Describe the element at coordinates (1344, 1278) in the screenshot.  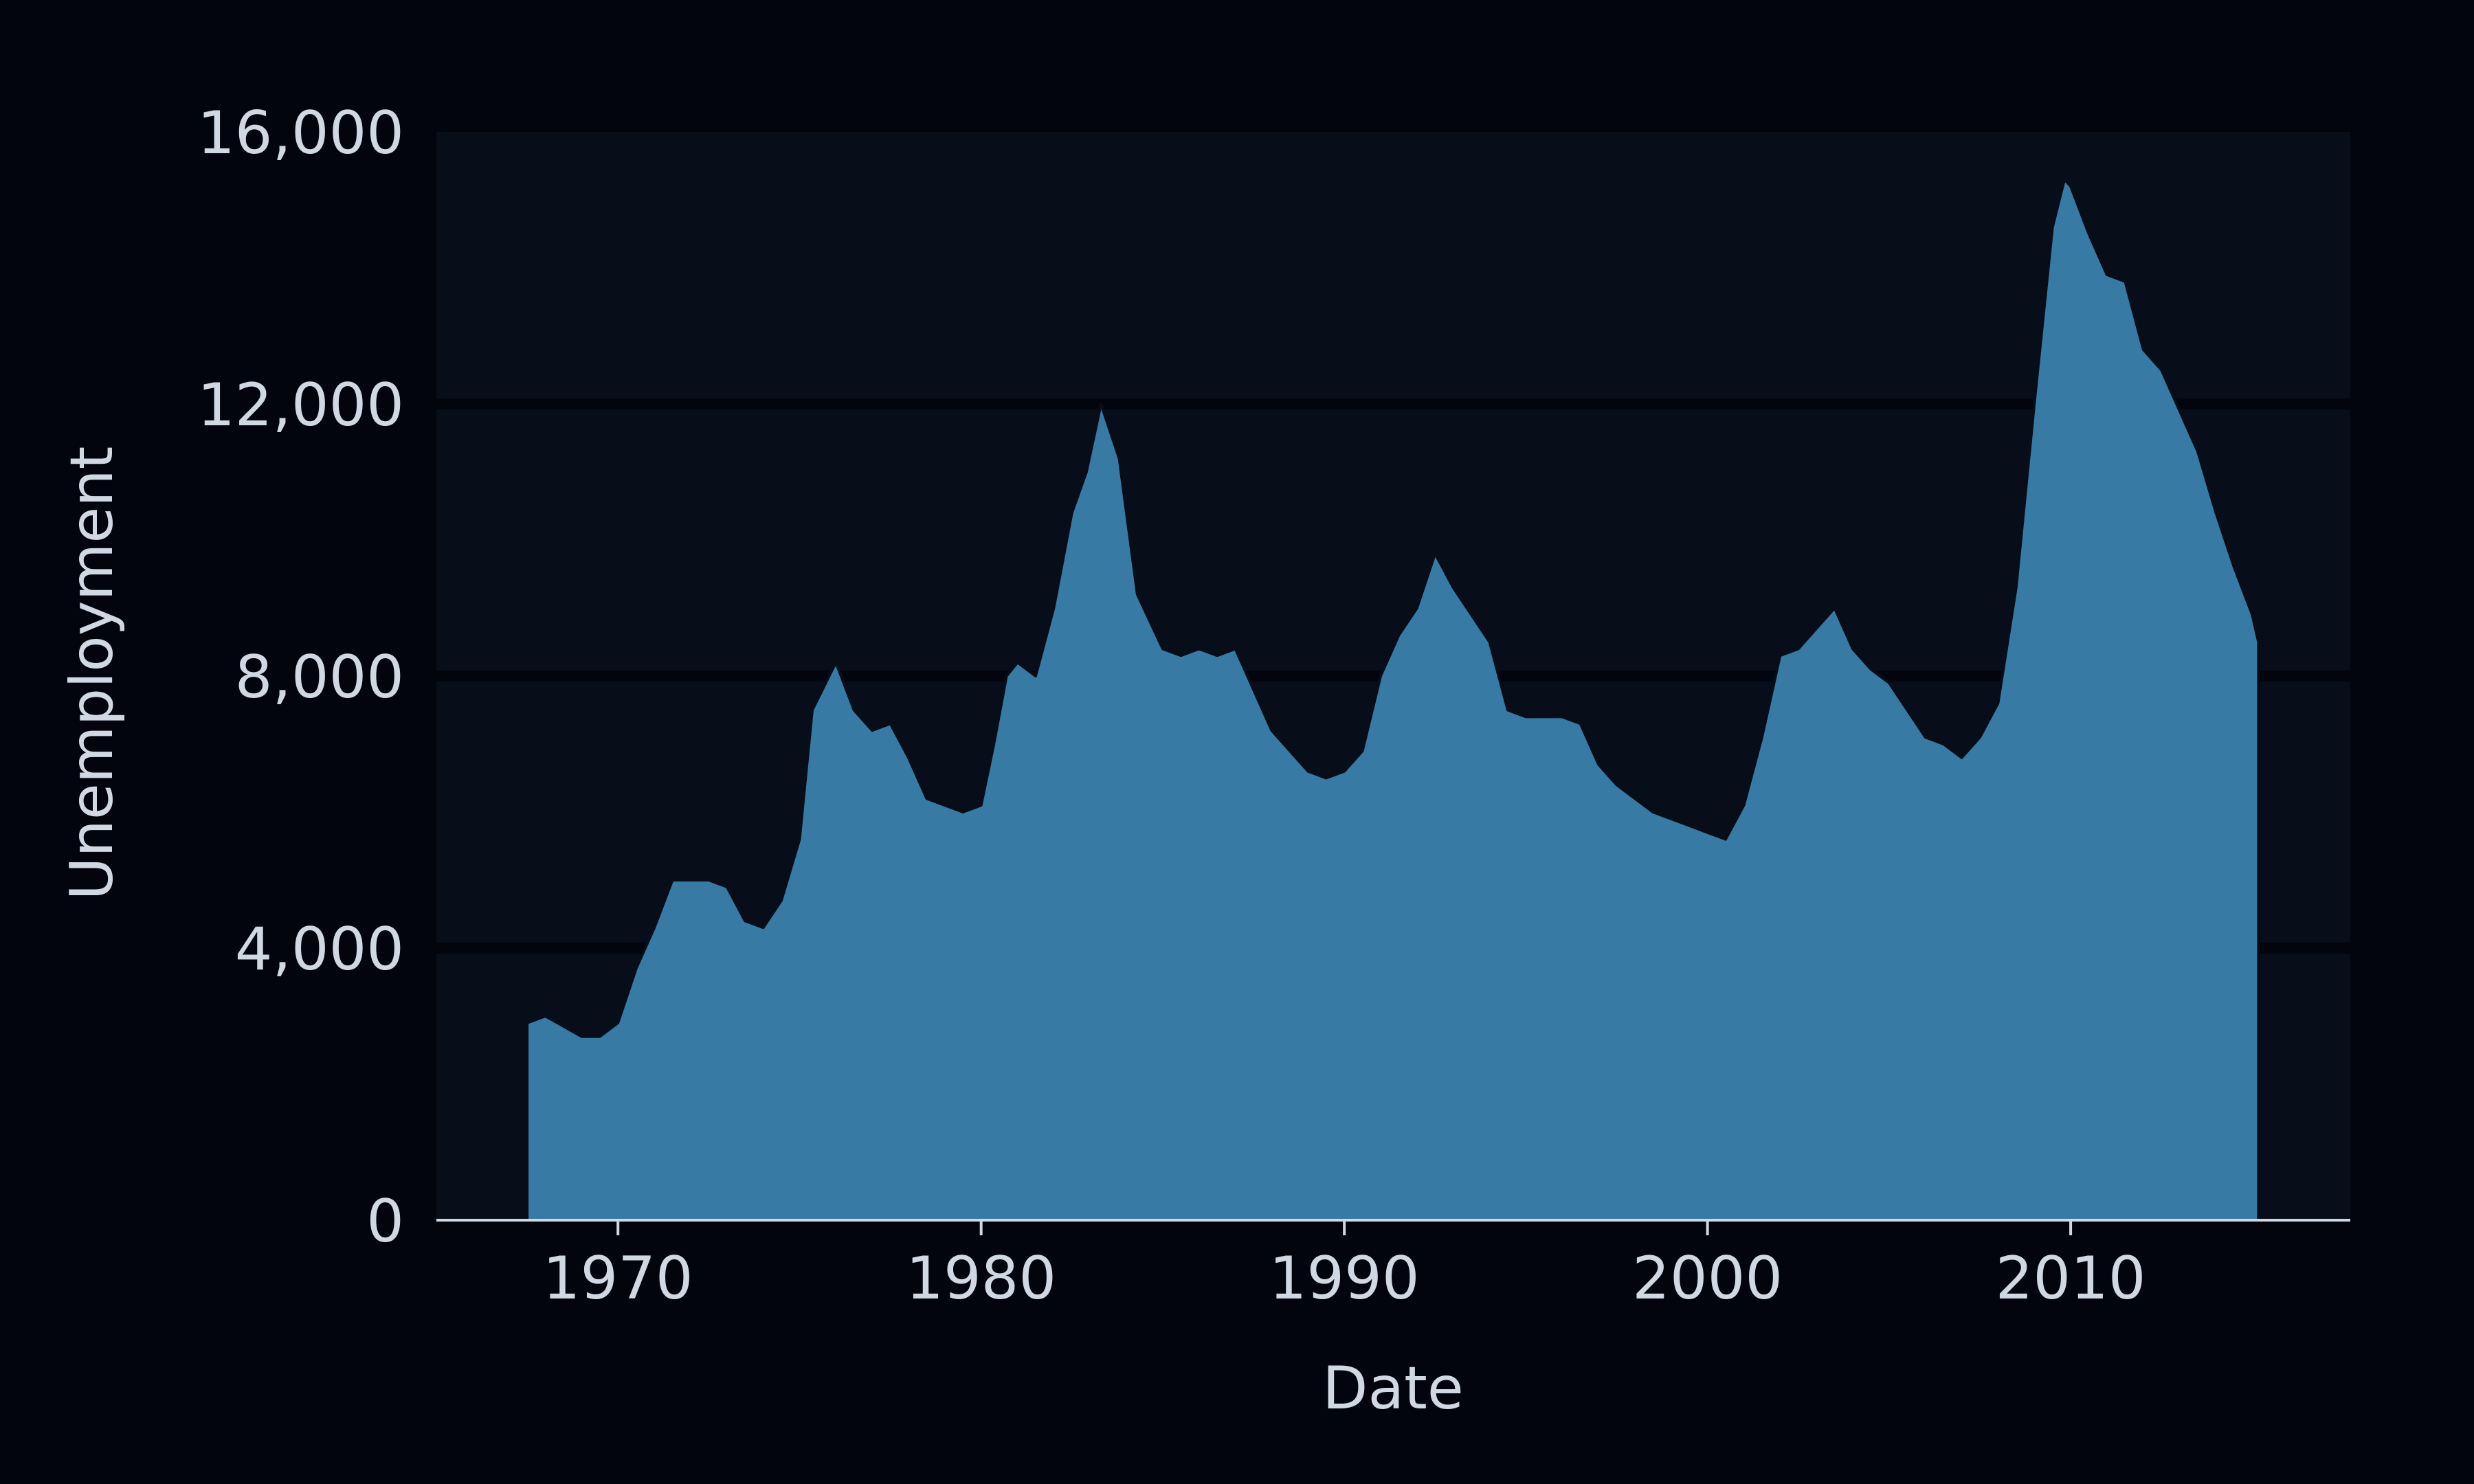
I see `x-tick-label: 1990` at that location.